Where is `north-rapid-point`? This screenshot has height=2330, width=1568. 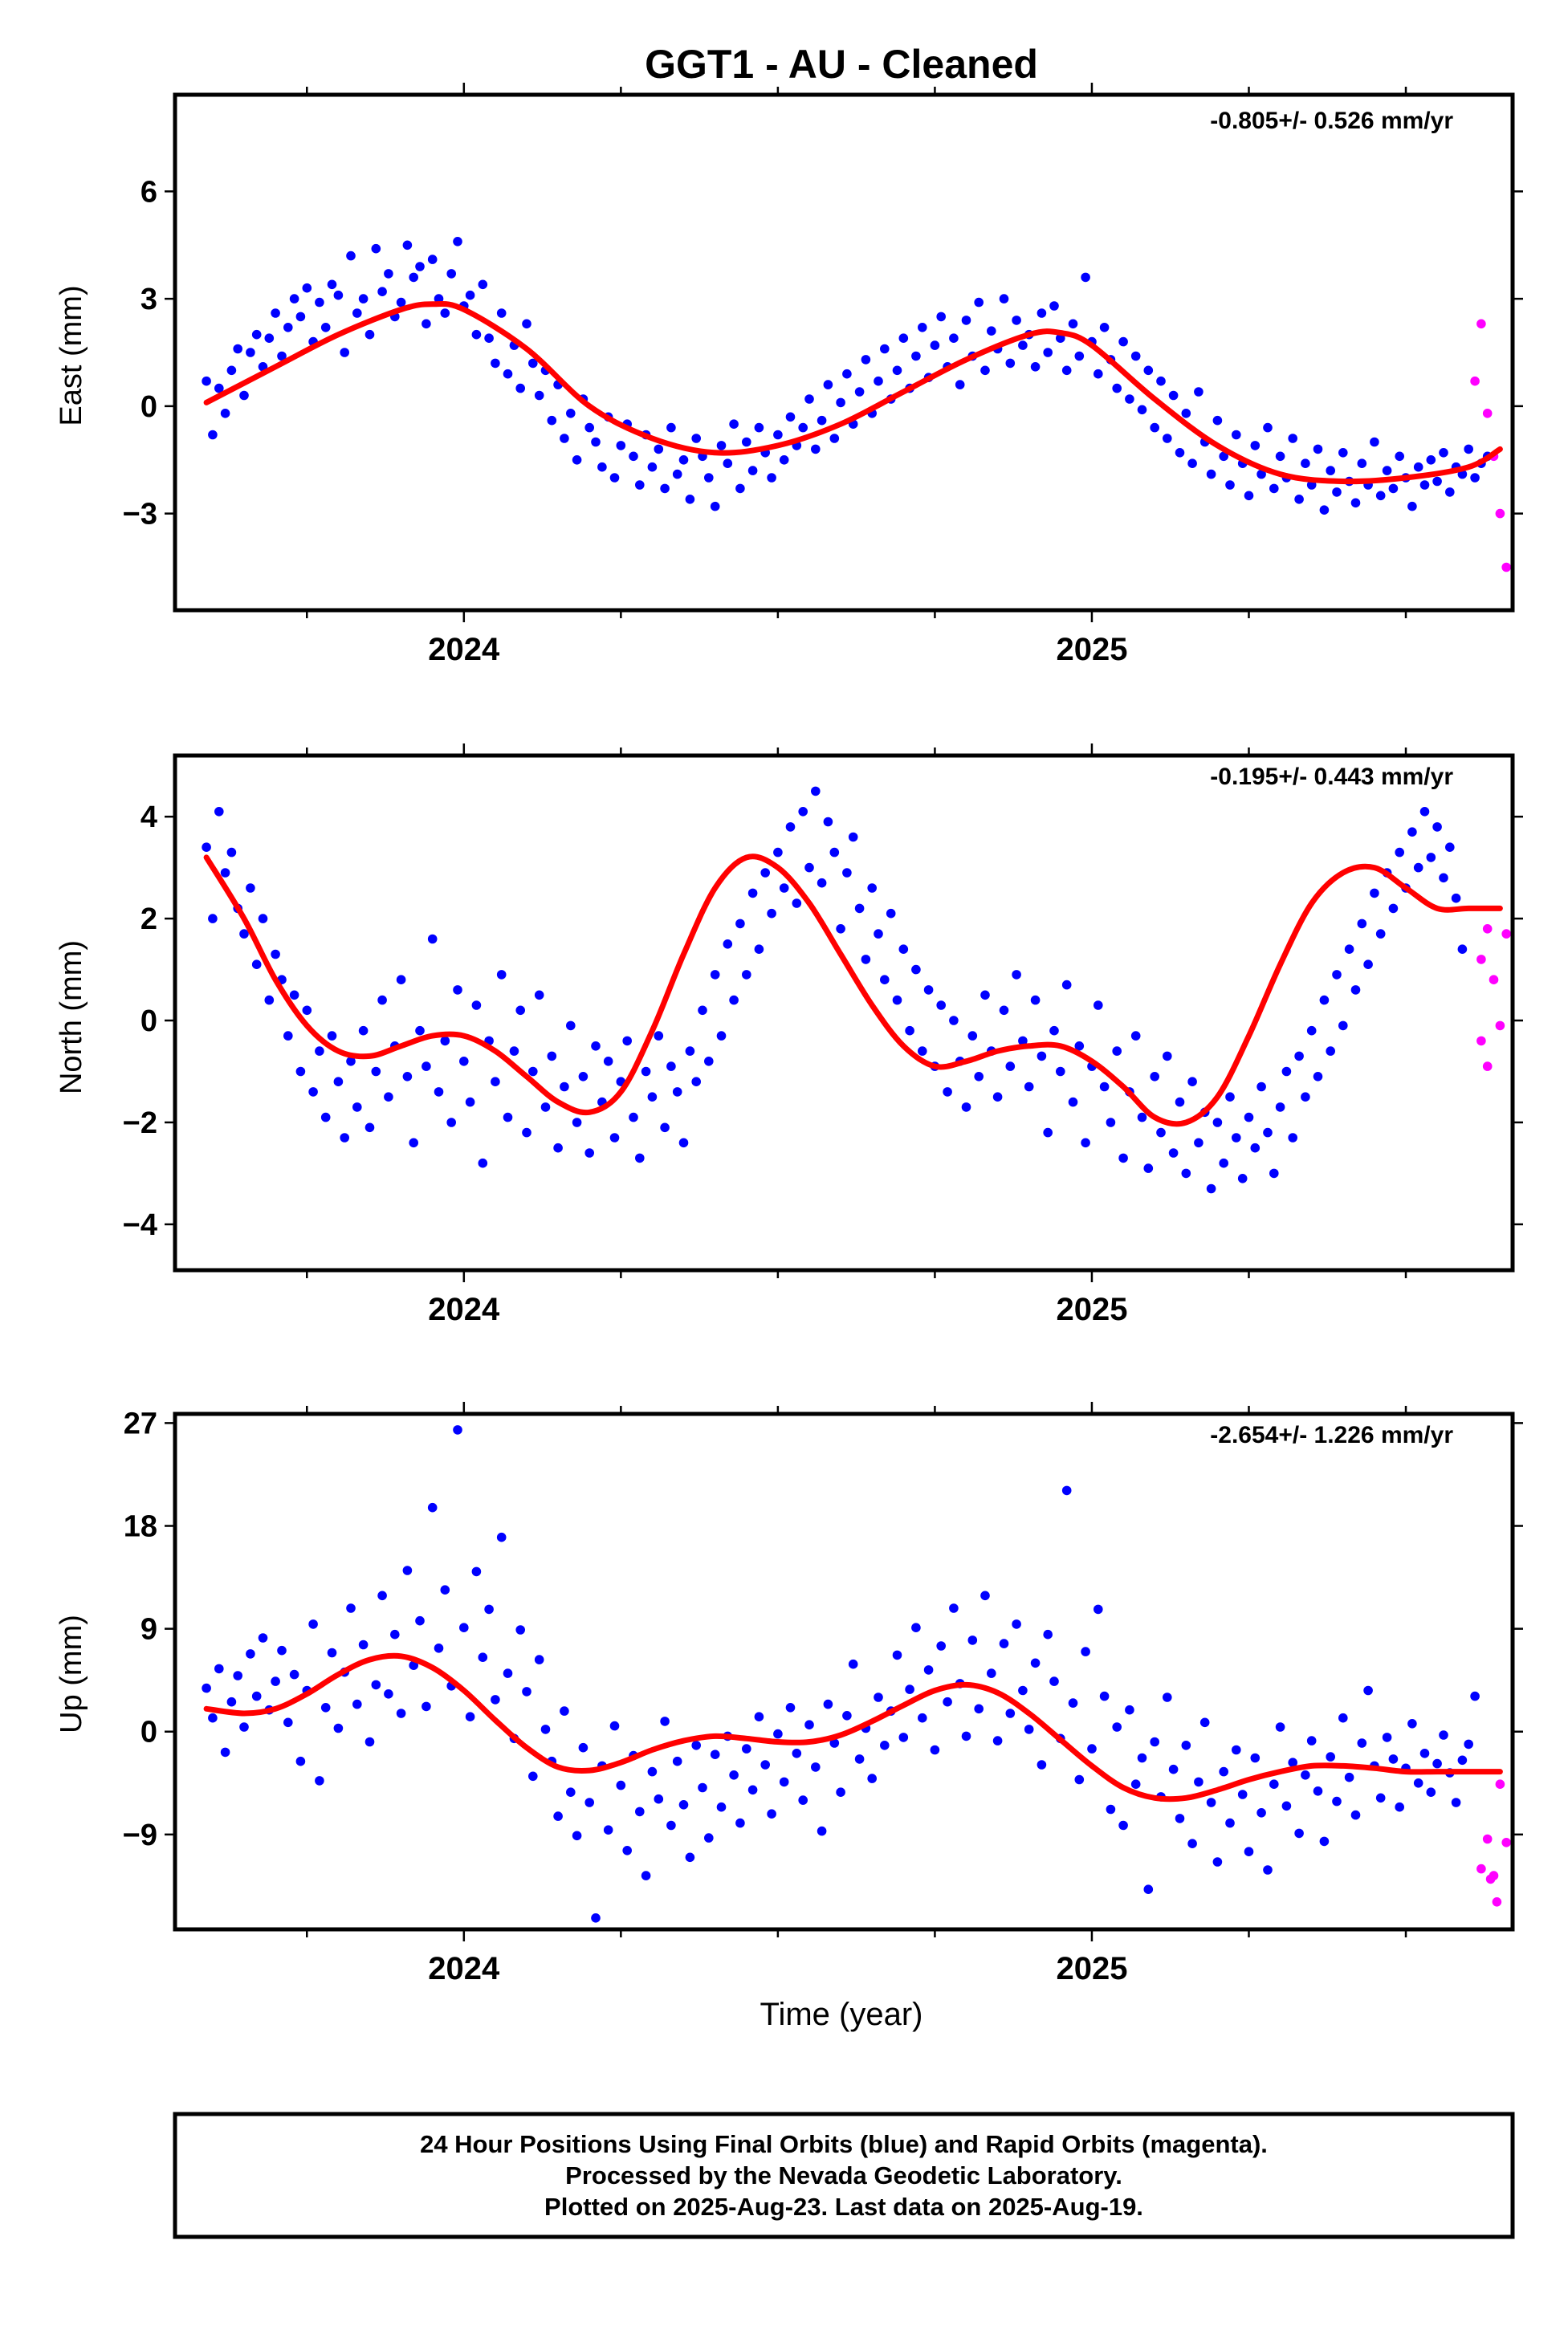 north-rapid-point is located at coordinates (1506, 934).